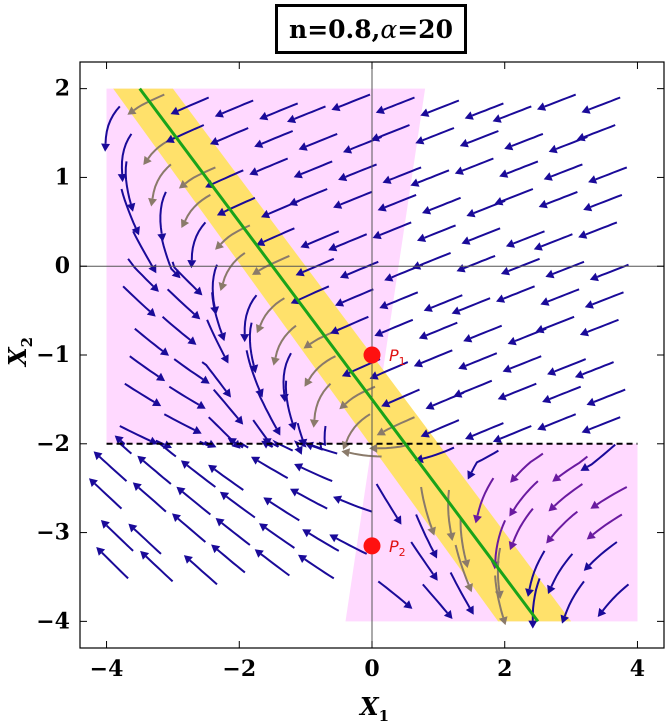  What do you see at coordinates (371, 29) in the screenshot?
I see `chart-title: n=0.8, α =20` at bounding box center [371, 29].